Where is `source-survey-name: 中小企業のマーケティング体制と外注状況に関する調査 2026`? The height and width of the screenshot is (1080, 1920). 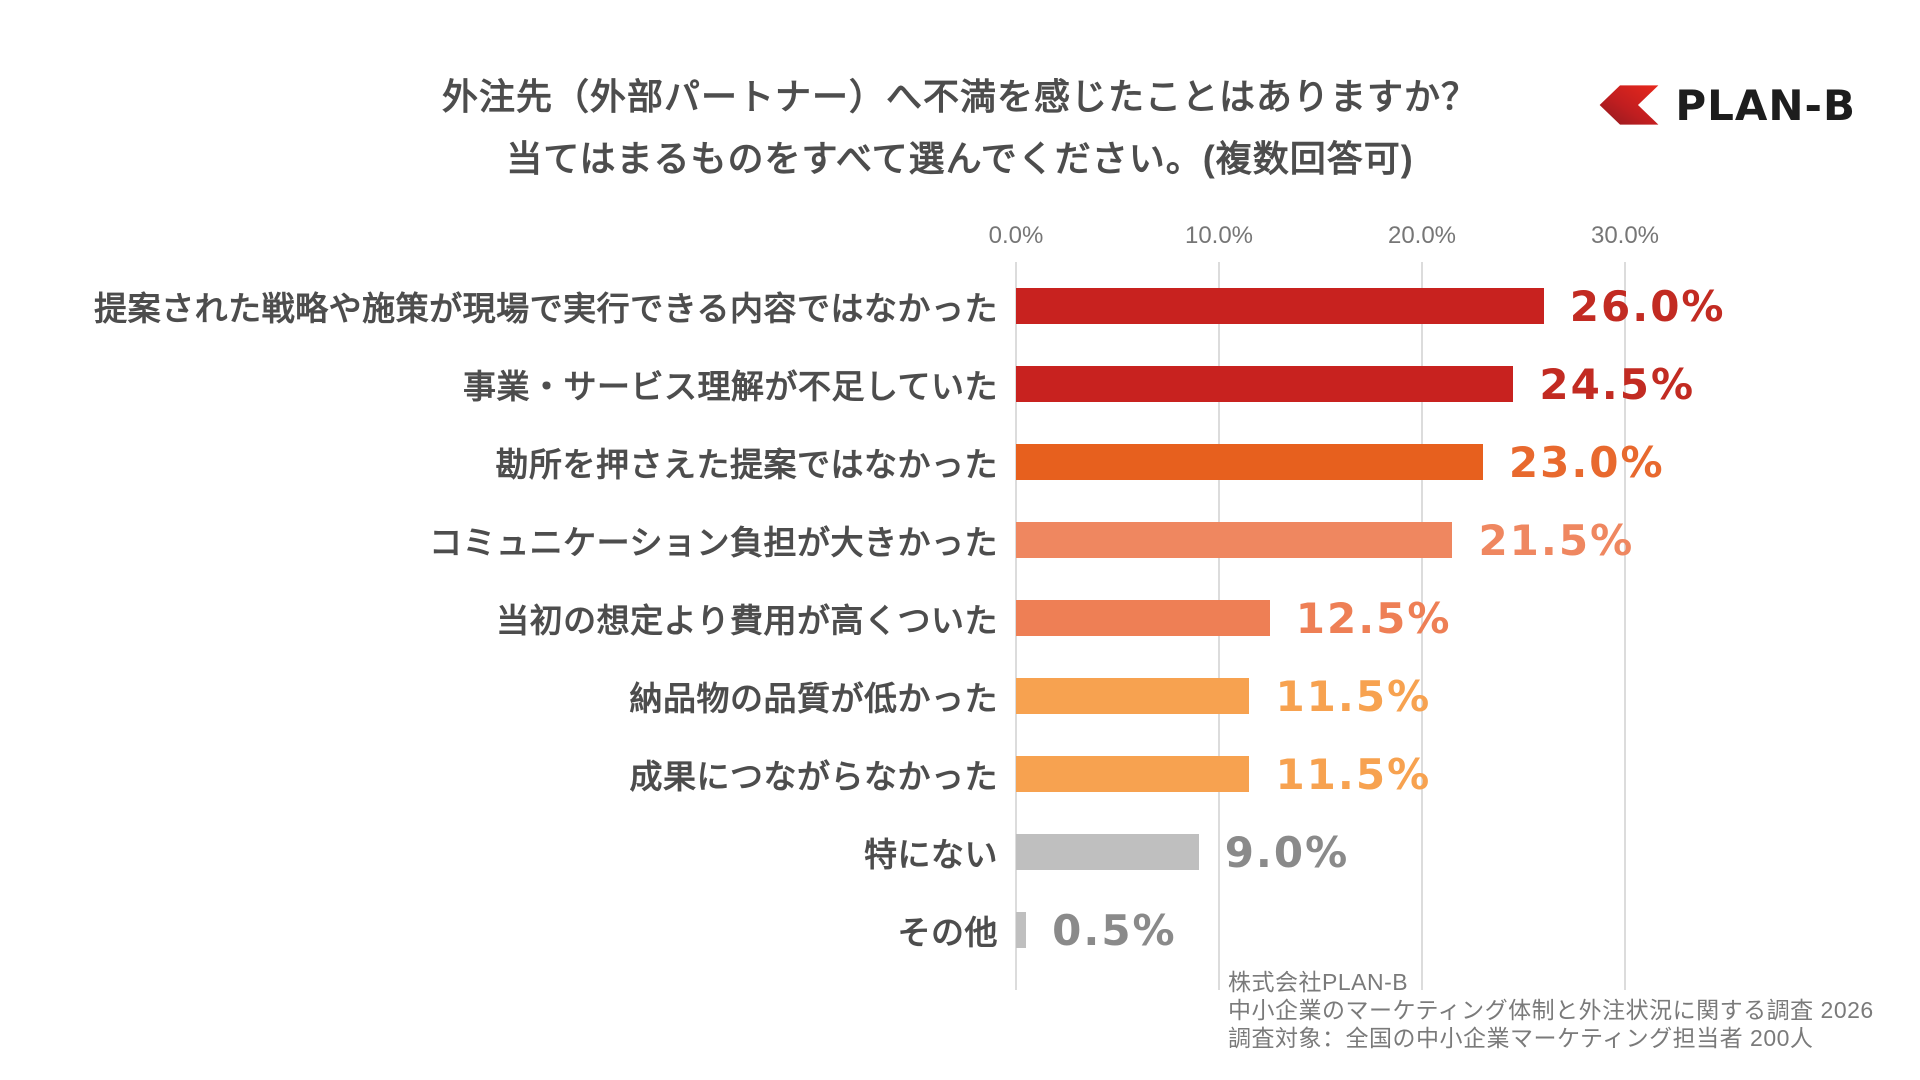 source-survey-name: 中小企業のマーケティング体制と外注状況に関する調査 2026 is located at coordinates (1551, 1010).